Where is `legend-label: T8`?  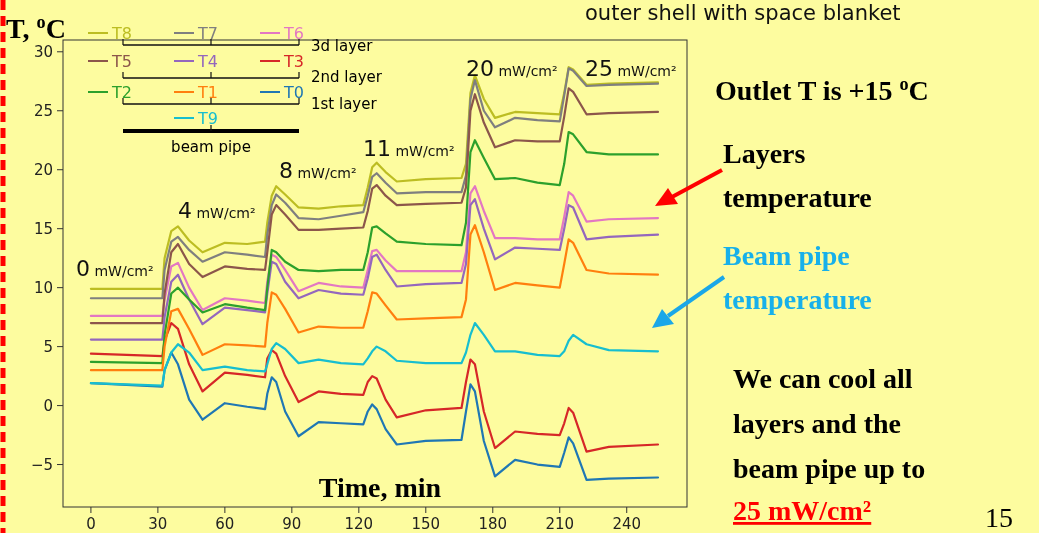
legend-label: T8 is located at coordinates (121, 33).